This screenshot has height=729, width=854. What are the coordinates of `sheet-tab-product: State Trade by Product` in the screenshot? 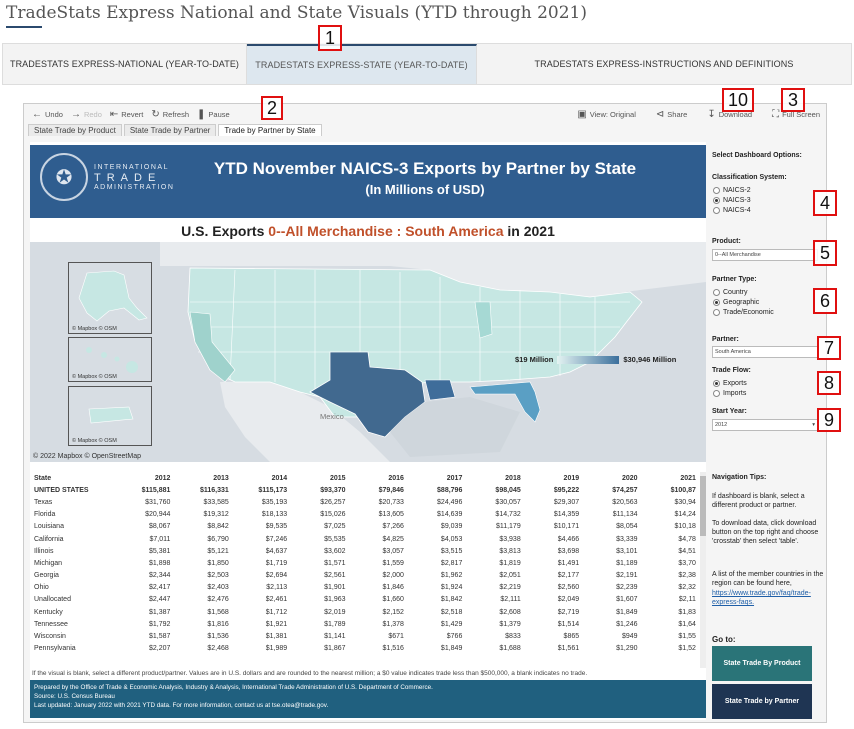 It's located at (75, 130).